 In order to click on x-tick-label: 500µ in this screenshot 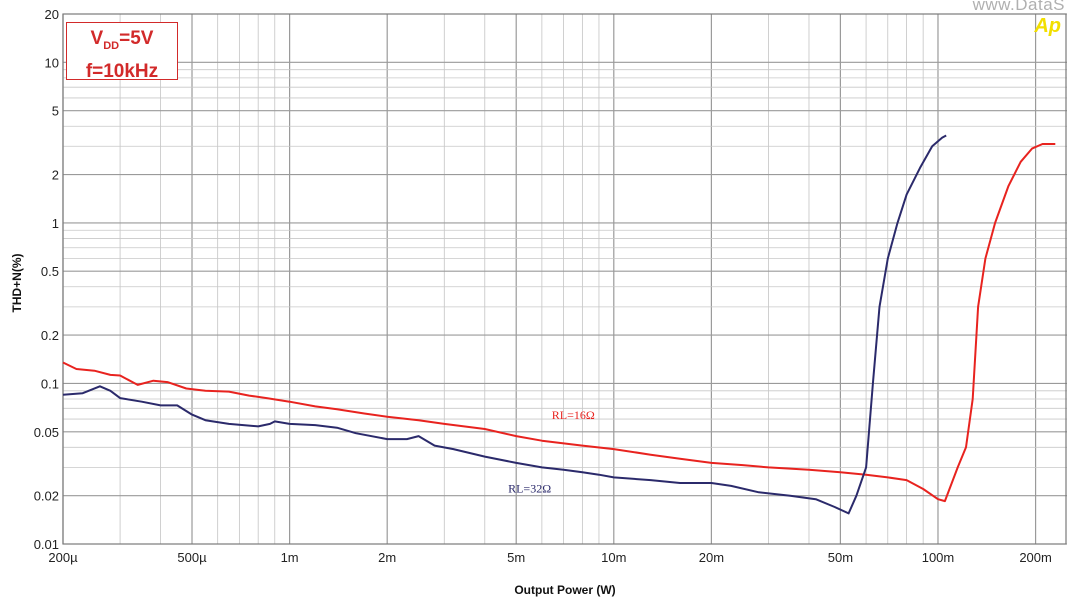, I will do `click(192, 557)`.